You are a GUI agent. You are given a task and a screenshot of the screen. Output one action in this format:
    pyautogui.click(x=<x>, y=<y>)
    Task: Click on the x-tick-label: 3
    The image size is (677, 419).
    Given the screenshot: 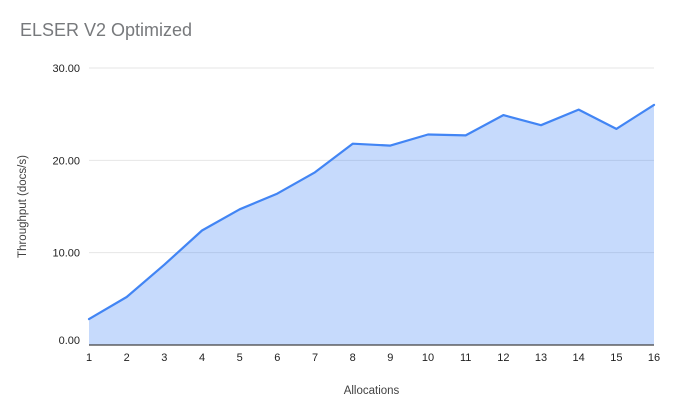 What is the action you would take?
    pyautogui.click(x=164, y=358)
    